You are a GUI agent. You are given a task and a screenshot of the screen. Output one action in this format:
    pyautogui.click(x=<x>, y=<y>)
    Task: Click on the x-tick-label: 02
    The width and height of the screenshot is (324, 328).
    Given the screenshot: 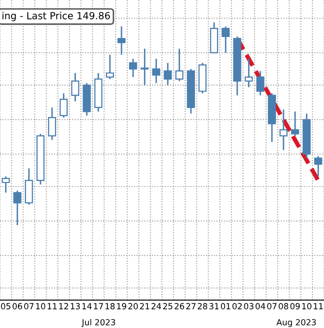 What is the action you would take?
    pyautogui.click(x=237, y=306)
    